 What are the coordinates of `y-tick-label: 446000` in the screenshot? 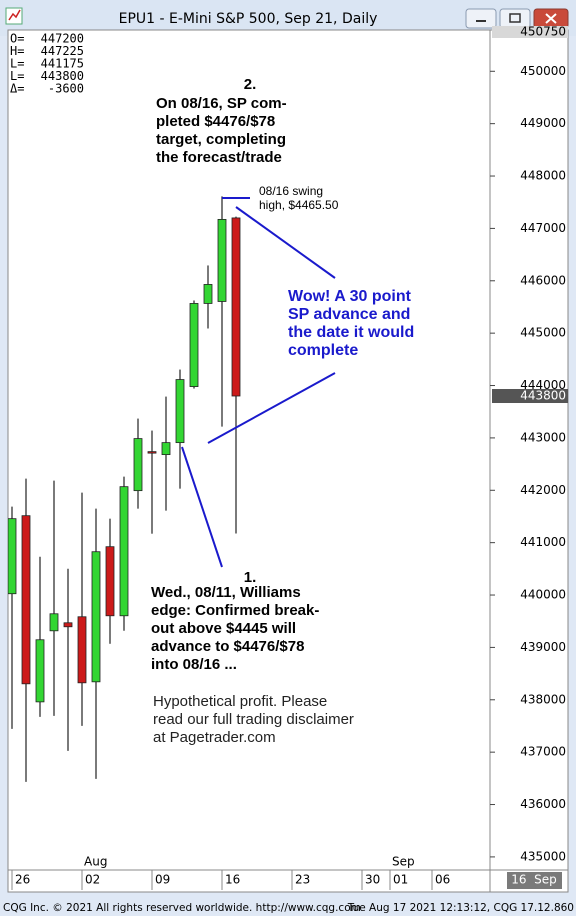 It's located at (543, 280).